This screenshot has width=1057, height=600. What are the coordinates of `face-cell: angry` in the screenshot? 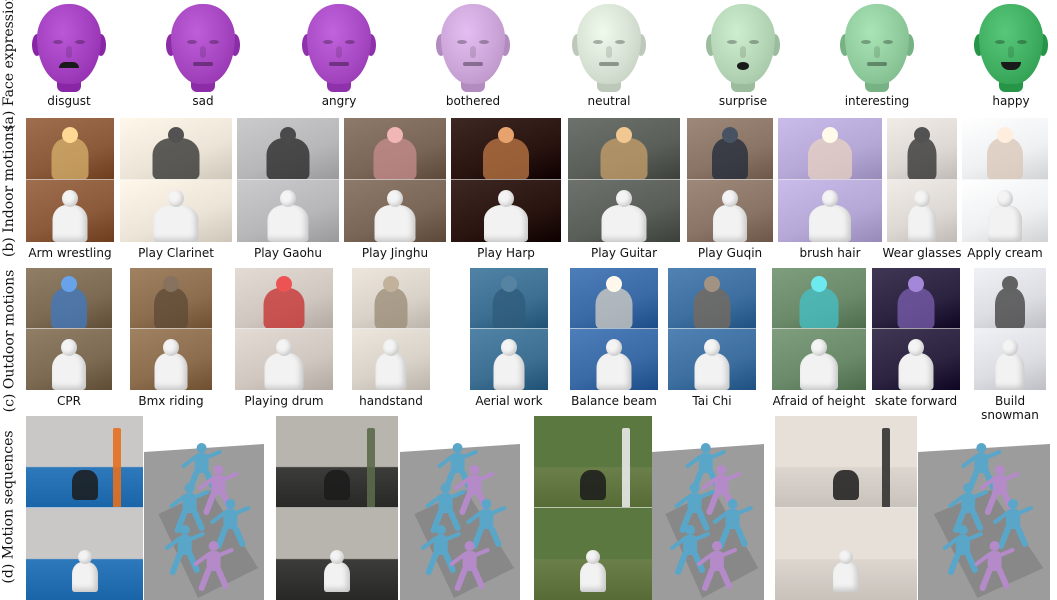 It's located at (339, 61).